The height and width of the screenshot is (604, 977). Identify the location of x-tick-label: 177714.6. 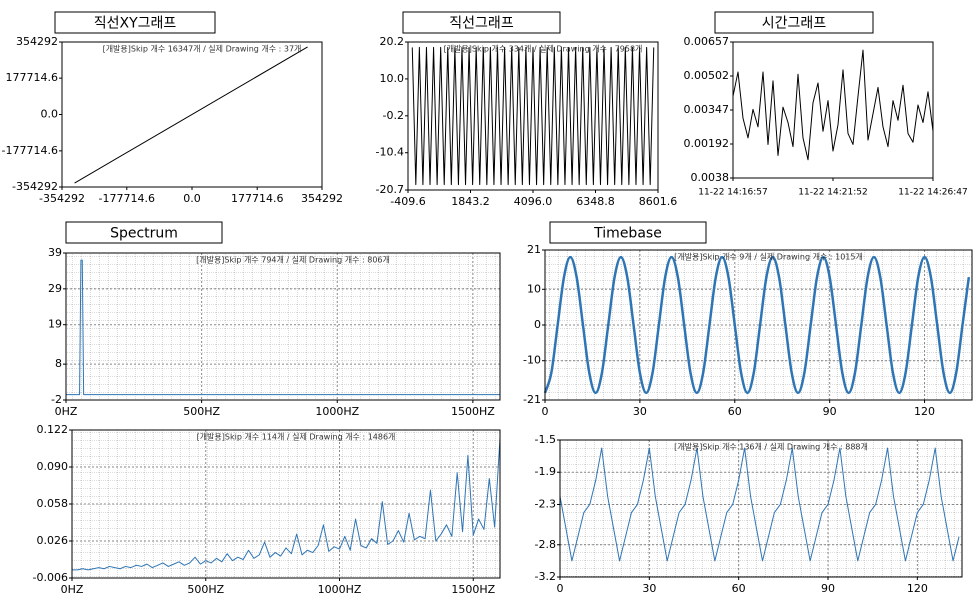
(257, 198).